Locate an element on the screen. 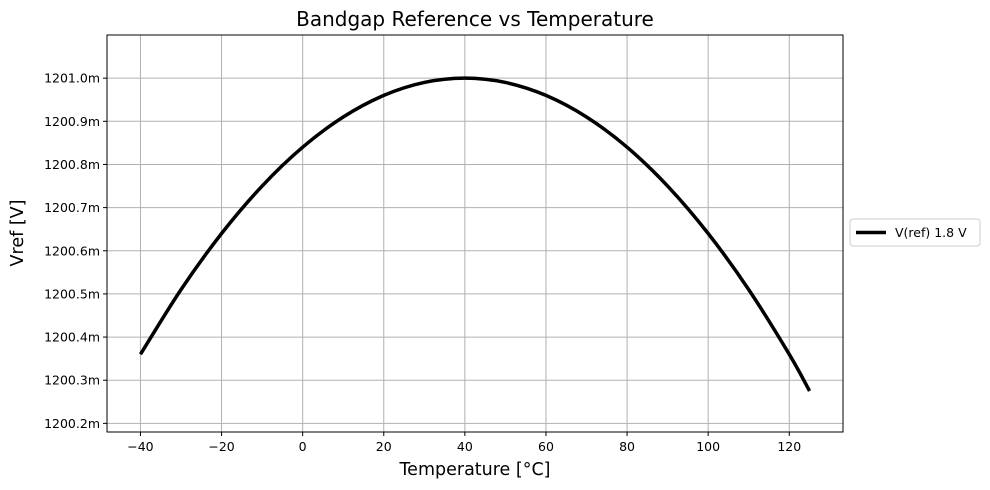 The image size is (990, 490). x-axis: −40 −20 0 20 40 60 80 100 120 is located at coordinates (464, 443).